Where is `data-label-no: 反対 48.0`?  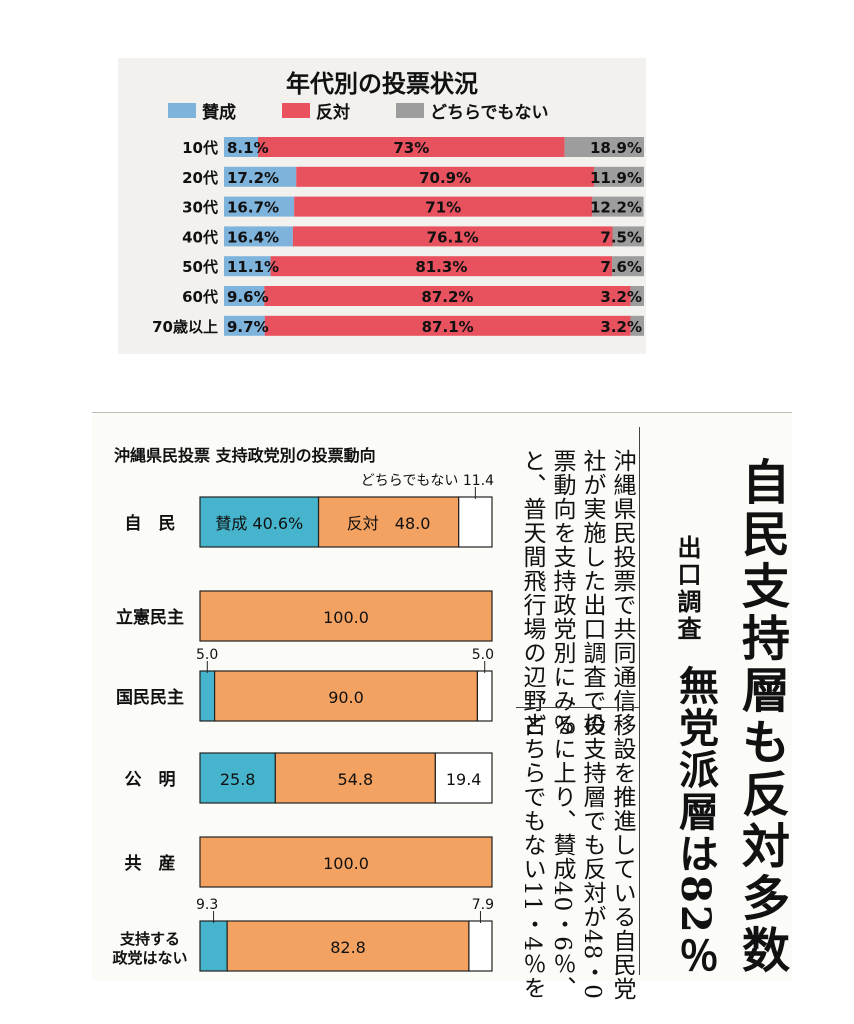
data-label-no: 反対 48.0 is located at coordinates (389, 523).